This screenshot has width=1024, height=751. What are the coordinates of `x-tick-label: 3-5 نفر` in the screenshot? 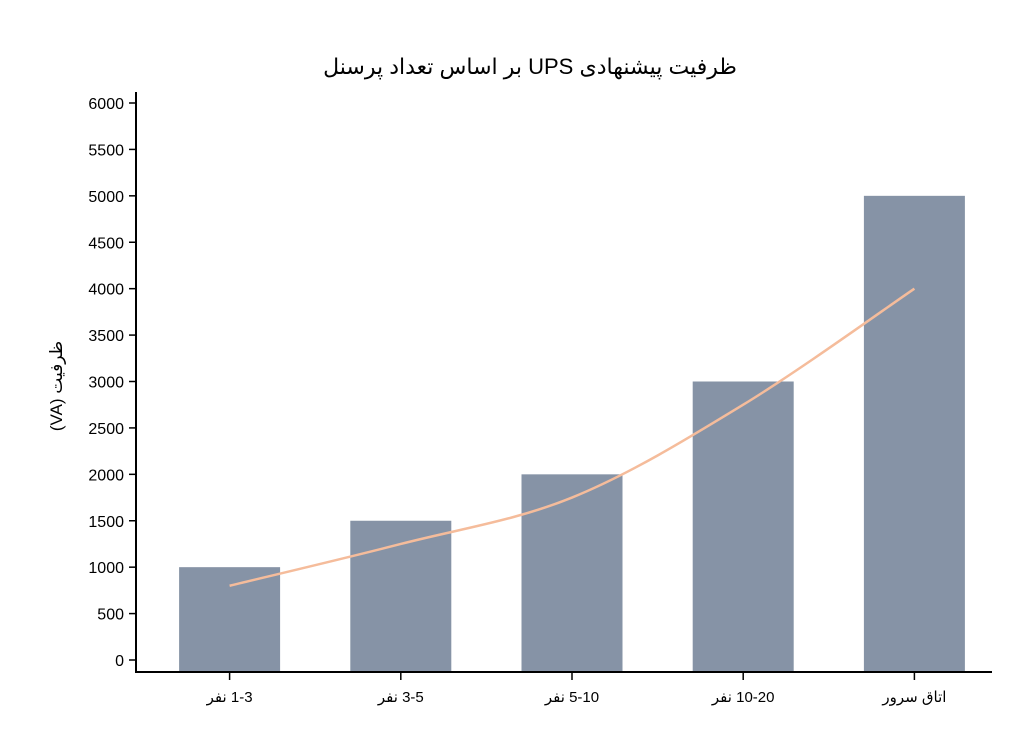 It's located at (400, 697).